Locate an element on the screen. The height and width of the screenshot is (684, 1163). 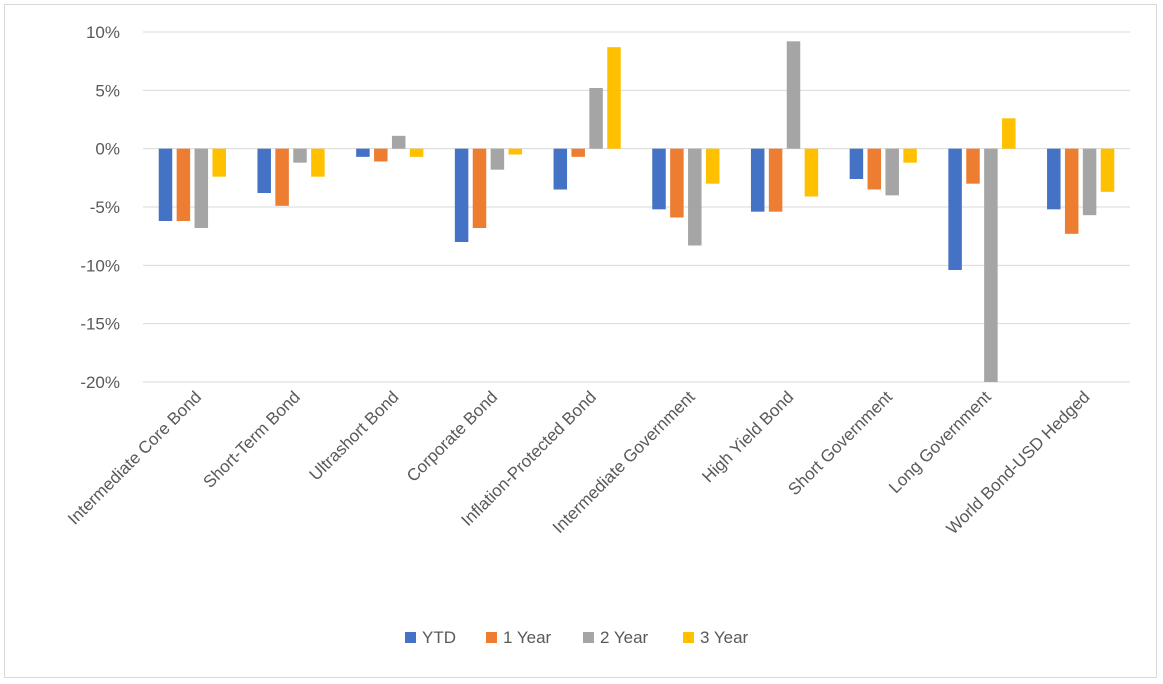
legend-label: 2 Year is located at coordinates (624, 637).